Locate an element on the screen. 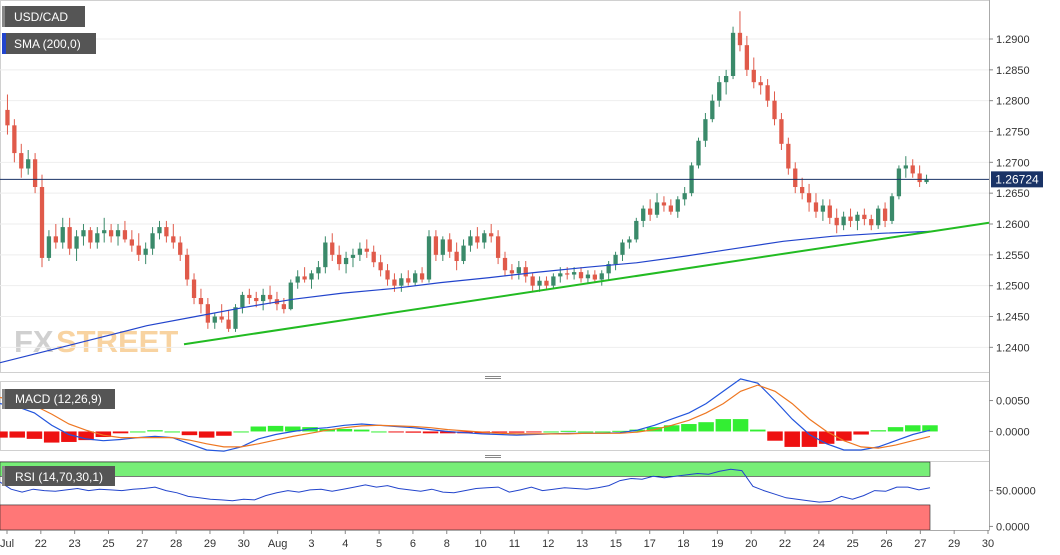 The height and width of the screenshot is (555, 1060). pane-divider-handle is located at coordinates (493, 377).